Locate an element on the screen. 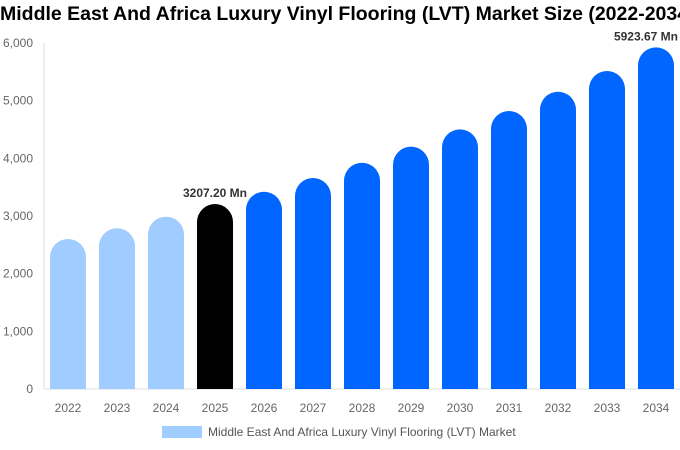 The height and width of the screenshot is (450, 680). x-tick-label: 2025 is located at coordinates (215, 408).